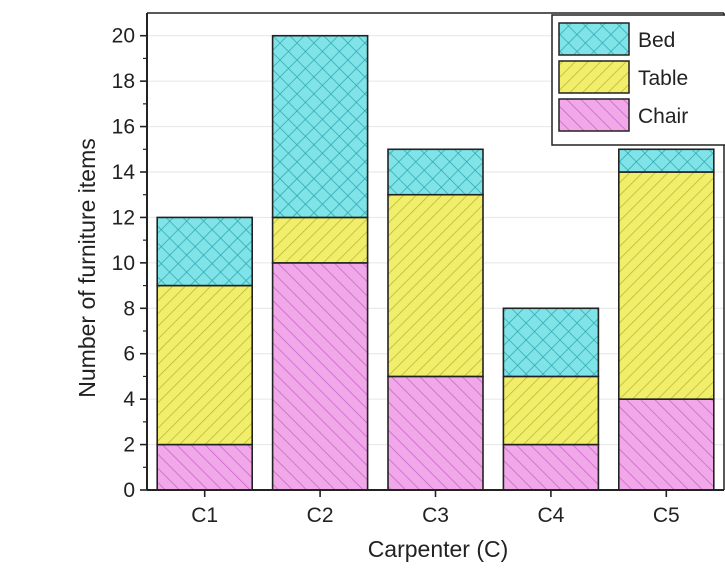  Describe the element at coordinates (204, 365) in the screenshot. I see `bar-C1-table` at that location.